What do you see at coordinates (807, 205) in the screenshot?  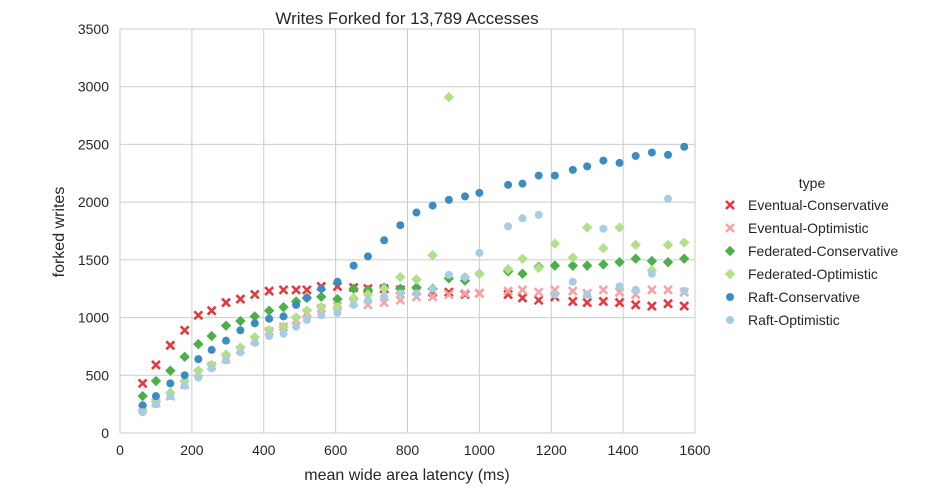 I see `legend-item: Eventual-Conservative` at bounding box center [807, 205].